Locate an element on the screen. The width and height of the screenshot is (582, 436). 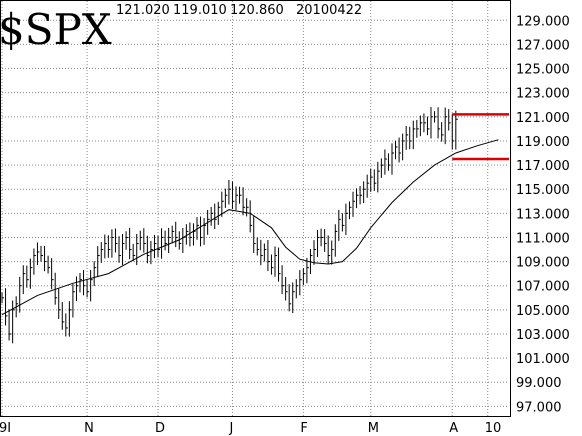
y-tick-label: 117.000 is located at coordinates (543, 166).